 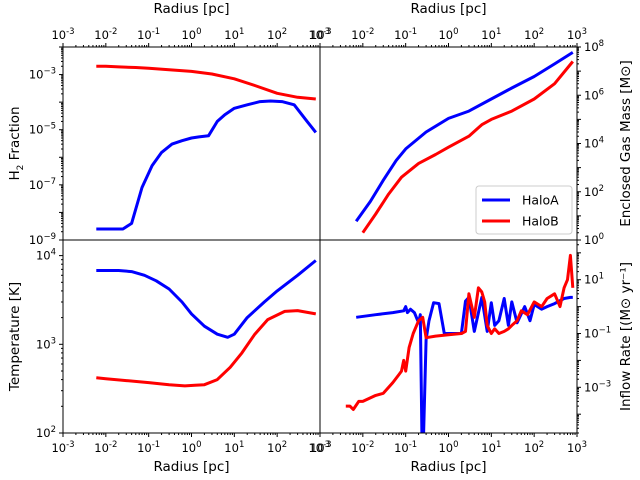 I want to click on legend-label-halob: HaloB, so click(x=540, y=221).